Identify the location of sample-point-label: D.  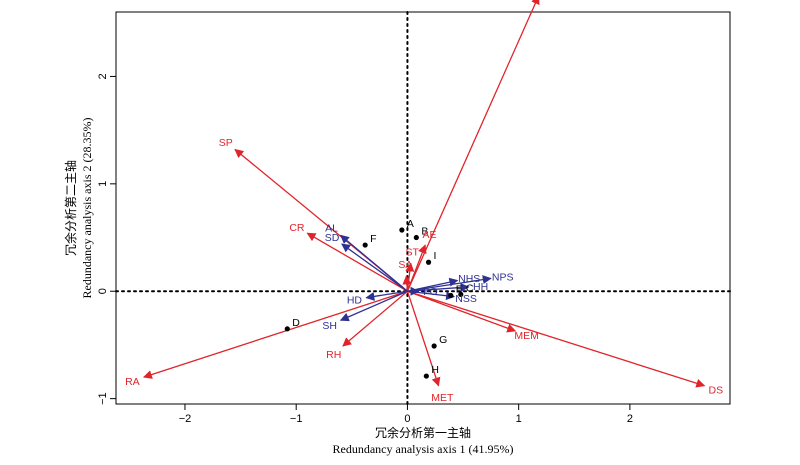
(296, 323).